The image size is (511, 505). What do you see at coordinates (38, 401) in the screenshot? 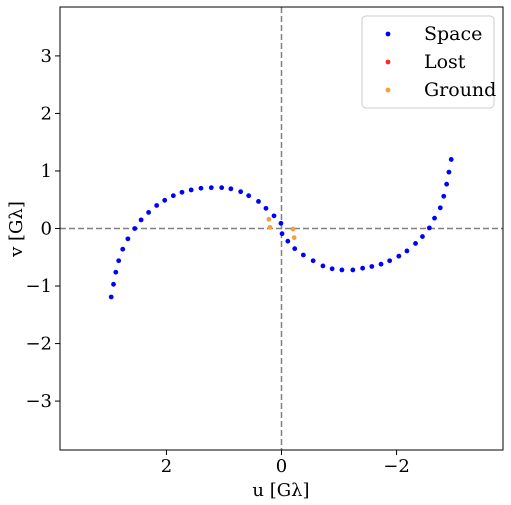
I see `y-tick-label: −3` at bounding box center [38, 401].